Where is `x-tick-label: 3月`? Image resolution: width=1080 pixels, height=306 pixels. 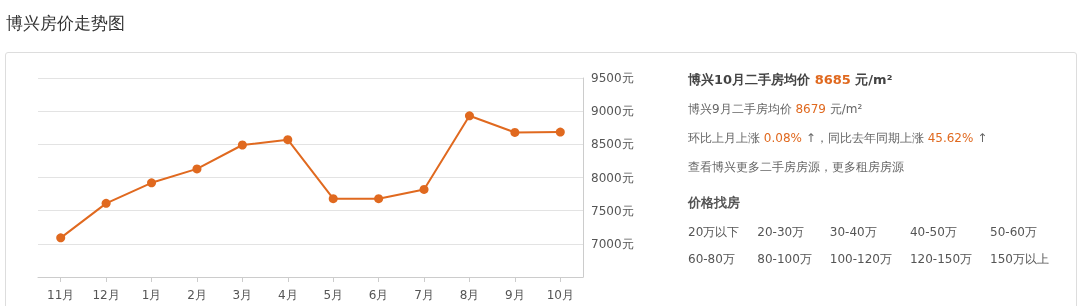
x-tick-label: 3月 is located at coordinates (242, 295).